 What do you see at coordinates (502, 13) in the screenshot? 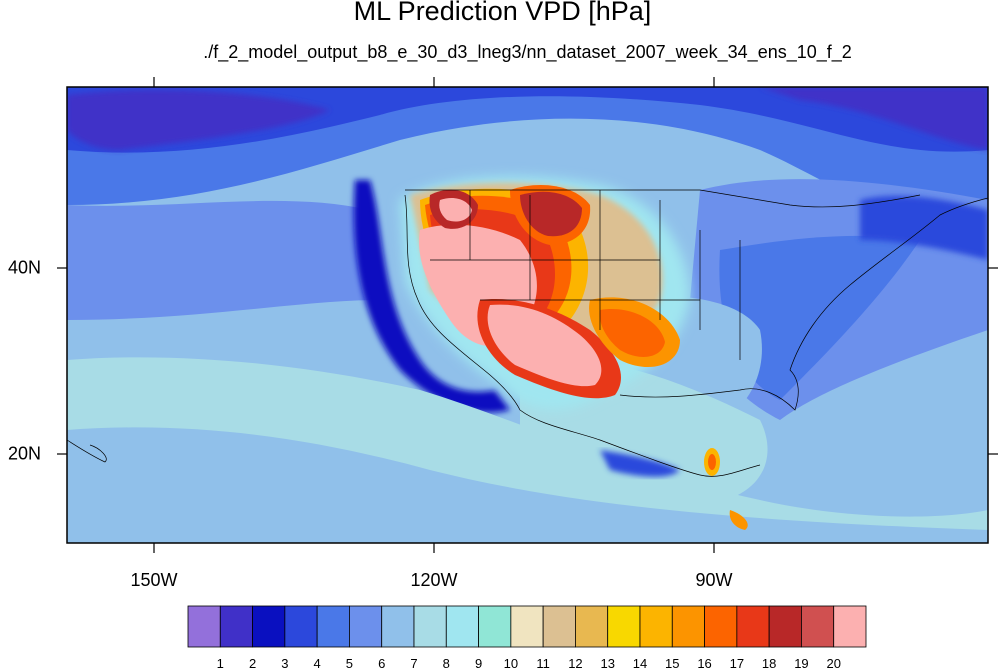
I see `map-title: ML Prediction VPD [hPa]` at bounding box center [502, 13].